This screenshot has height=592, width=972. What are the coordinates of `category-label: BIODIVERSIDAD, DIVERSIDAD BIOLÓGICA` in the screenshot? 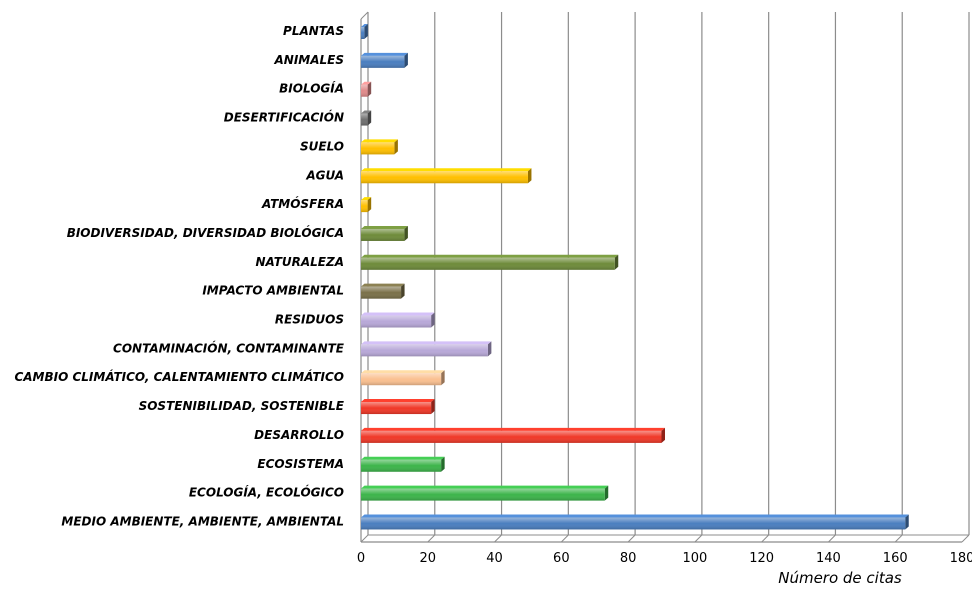 It's located at (205, 232).